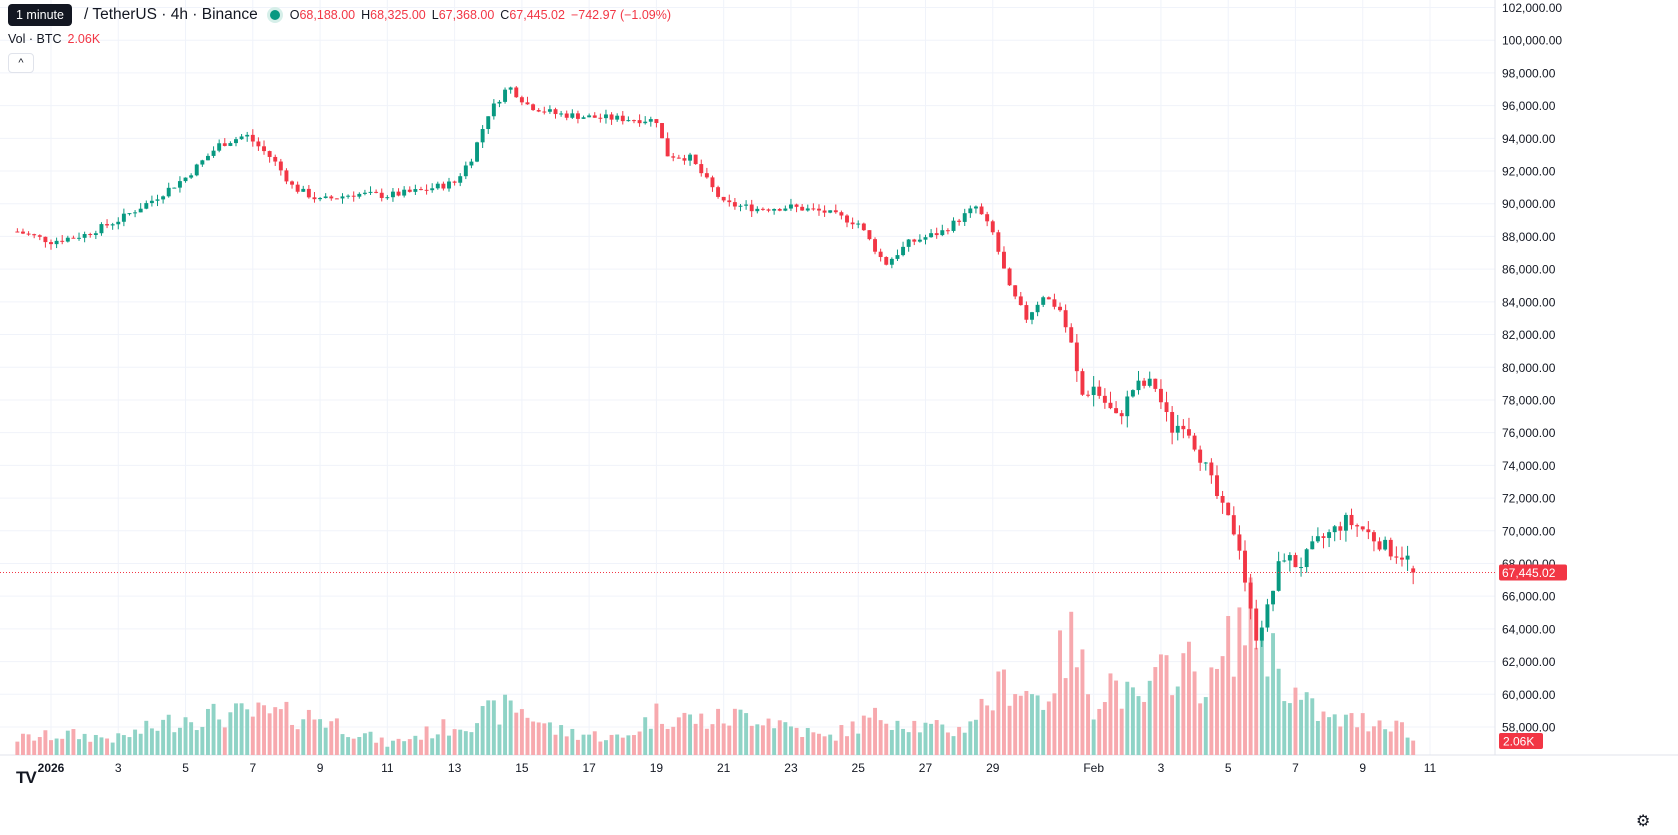 This screenshot has height=835, width=1678. Describe the element at coordinates (26, 777) in the screenshot. I see `tradingview-logo: TV` at that location.